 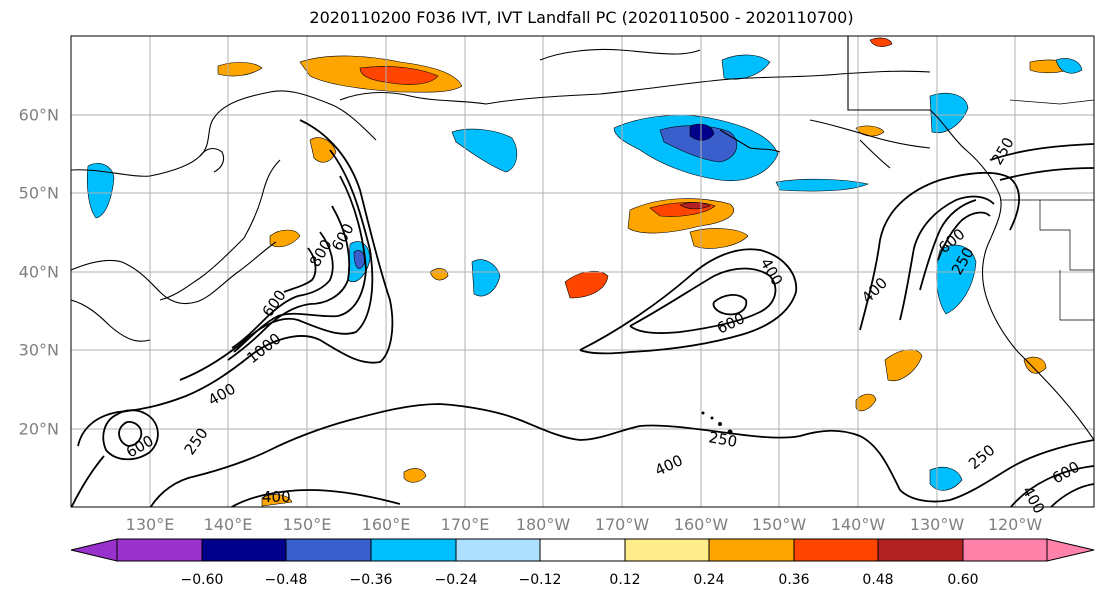 I want to click on colorbar-min-extension, so click(x=94, y=550).